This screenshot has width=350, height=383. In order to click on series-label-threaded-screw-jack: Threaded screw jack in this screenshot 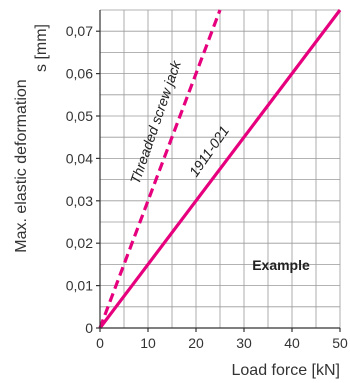, I will do `click(156, 122)`.